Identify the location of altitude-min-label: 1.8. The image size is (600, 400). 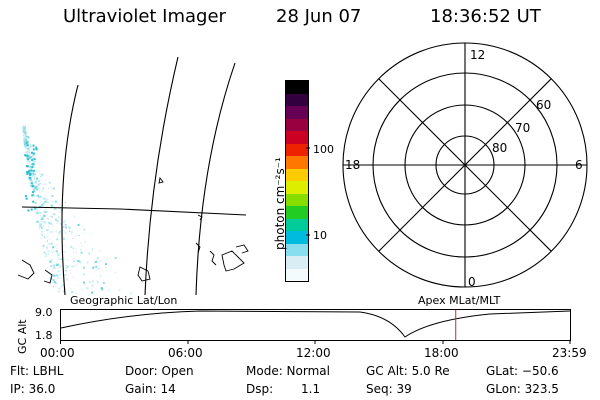
(44, 335).